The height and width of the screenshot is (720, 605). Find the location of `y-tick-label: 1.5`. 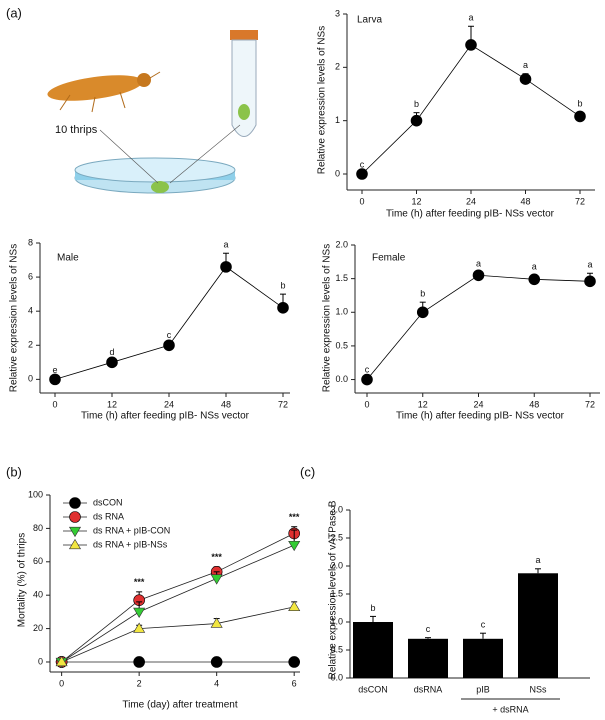

y-tick-label: 1.5 is located at coordinates (336, 593).